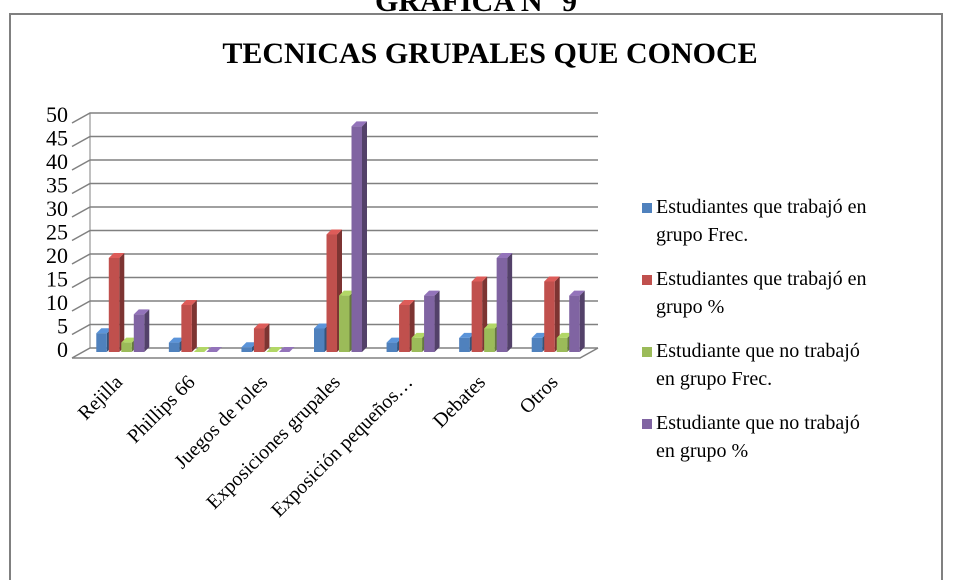 Image resolution: width=953 pixels, height=580 pixels. I want to click on y-tick-label: 0, so click(62, 349).